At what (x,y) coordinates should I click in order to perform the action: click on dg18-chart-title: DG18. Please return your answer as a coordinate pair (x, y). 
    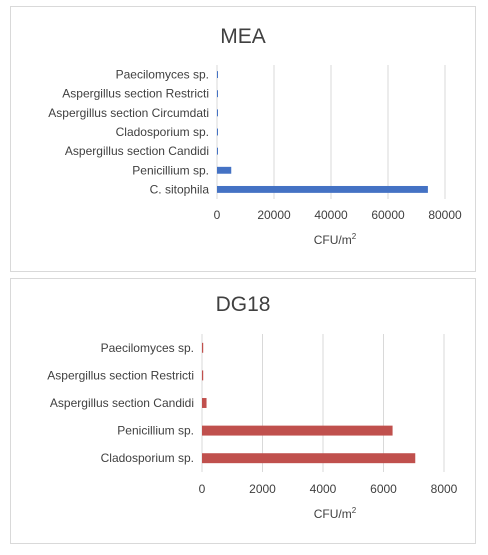
    Looking at the image, I should click on (243, 304).